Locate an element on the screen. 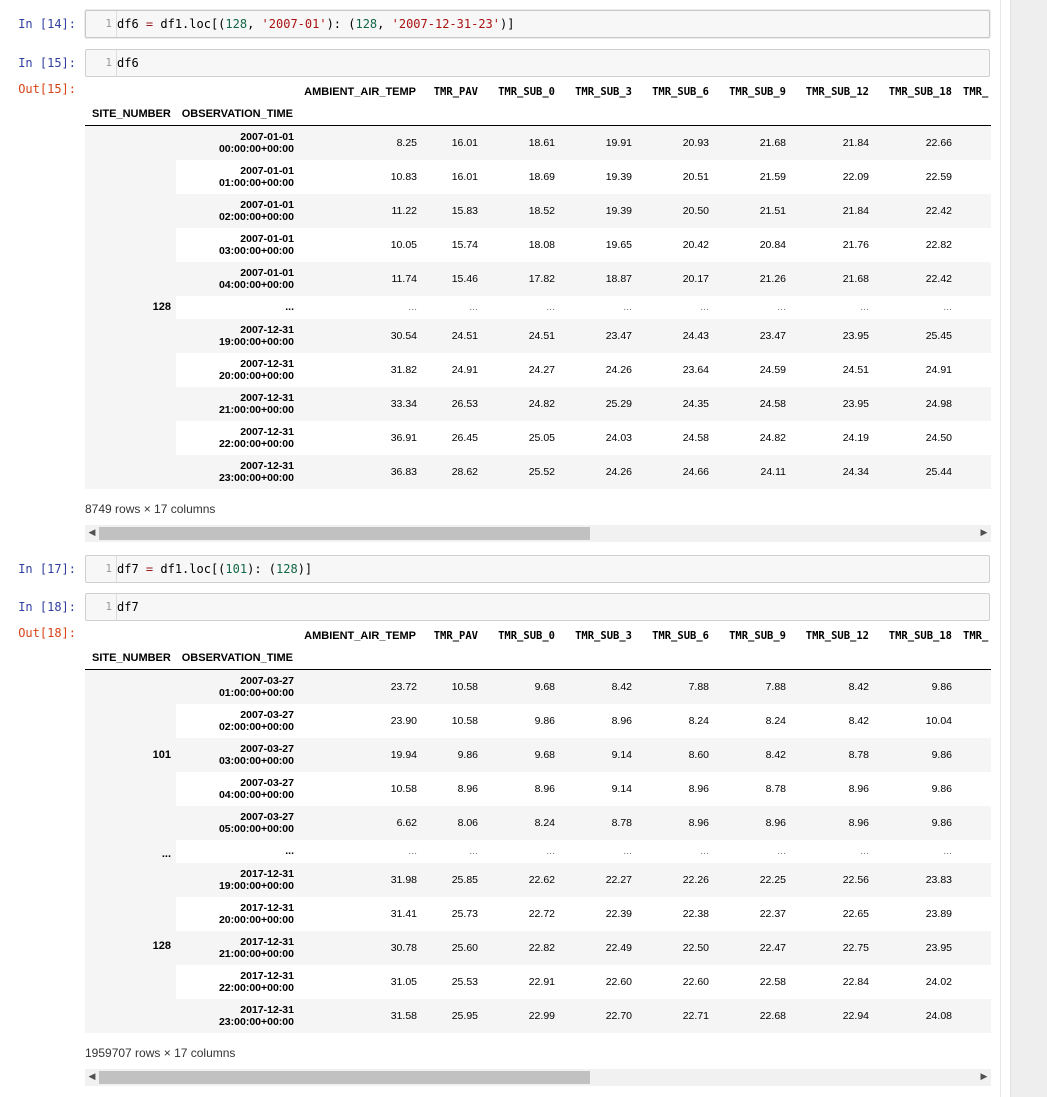 The height and width of the screenshot is (1097, 1047). table-cell: 22.66 is located at coordinates (938, 143).